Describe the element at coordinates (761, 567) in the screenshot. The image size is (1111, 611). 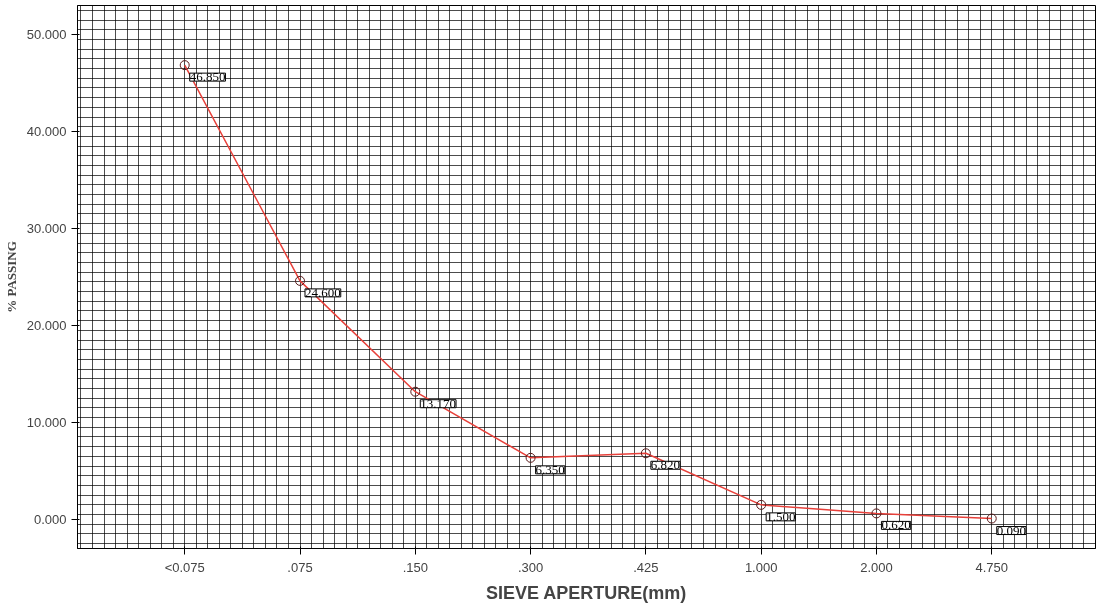
I see `x-tick-label: 1.000` at that location.